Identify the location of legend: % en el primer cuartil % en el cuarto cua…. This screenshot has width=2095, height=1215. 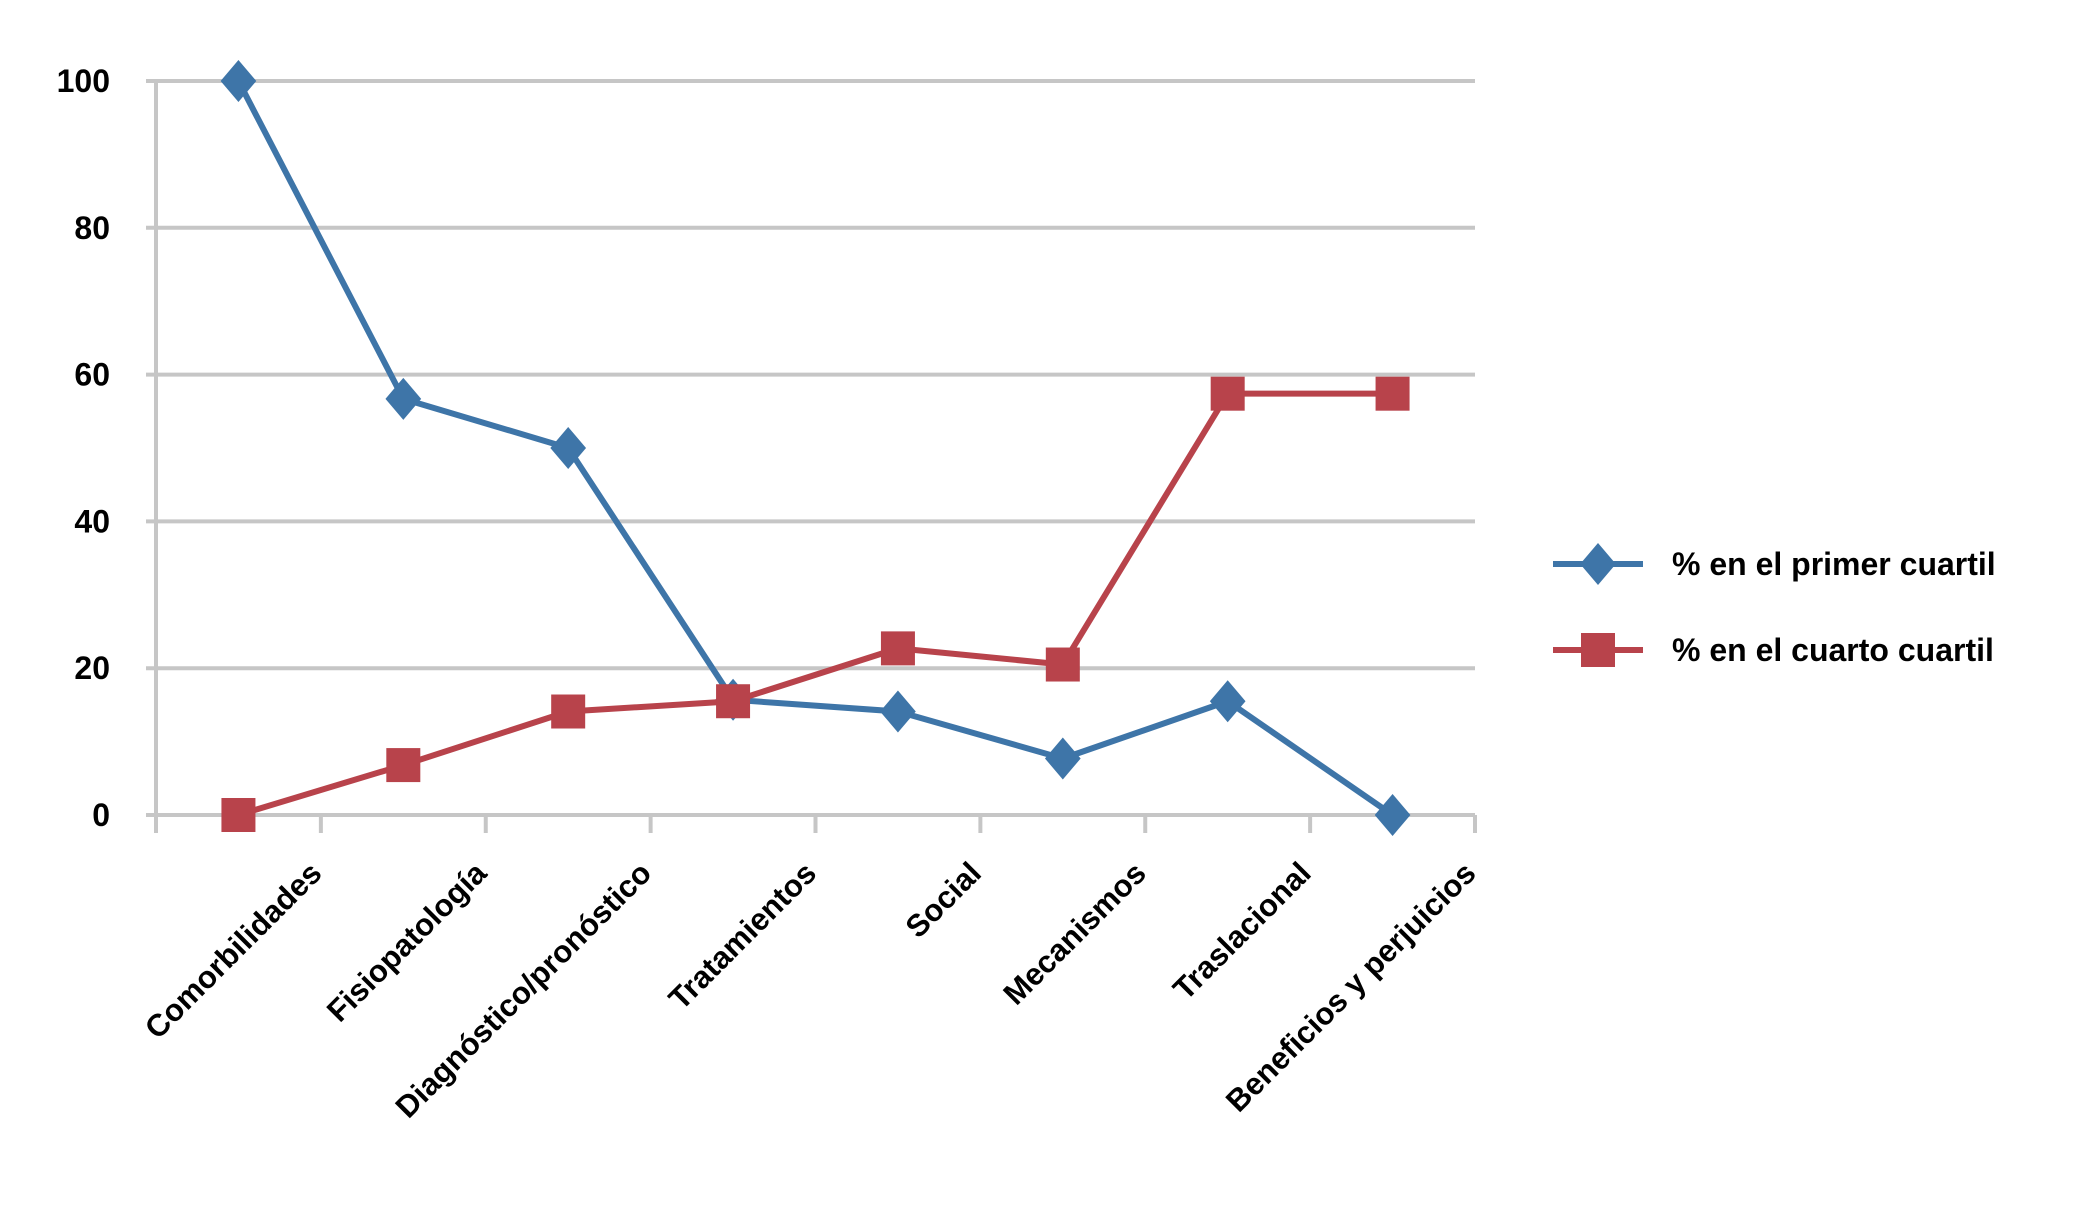
(1774, 605).